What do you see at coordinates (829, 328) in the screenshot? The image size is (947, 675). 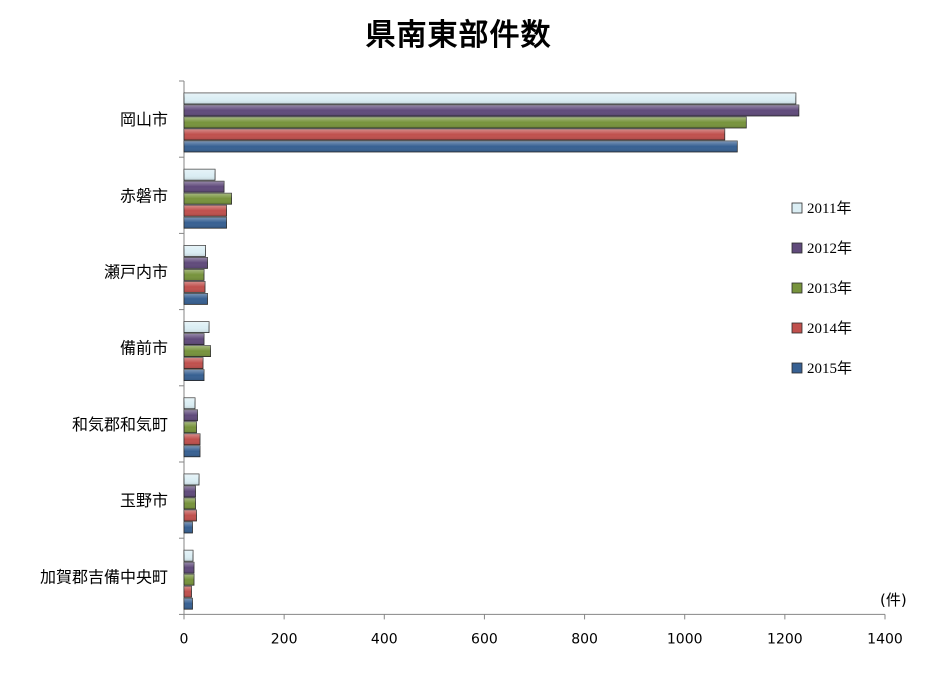 I see `legend-label: 2014年` at bounding box center [829, 328].